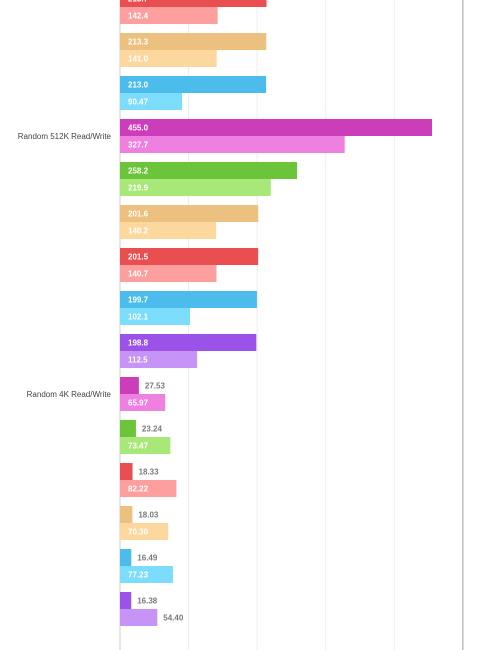 Image resolution: width=480 pixels, height=650 pixels. What do you see at coordinates (138, 489) in the screenshot?
I see `write-bar-value-label: 82.22` at bounding box center [138, 489].